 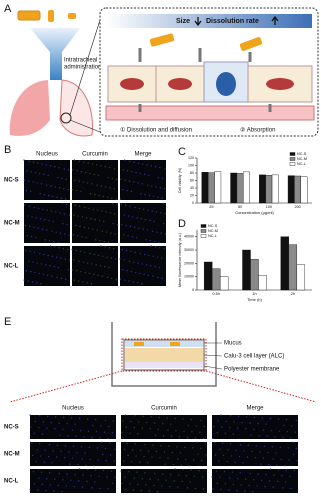 I want to click on legend-swatch, so click(x=292, y=164).